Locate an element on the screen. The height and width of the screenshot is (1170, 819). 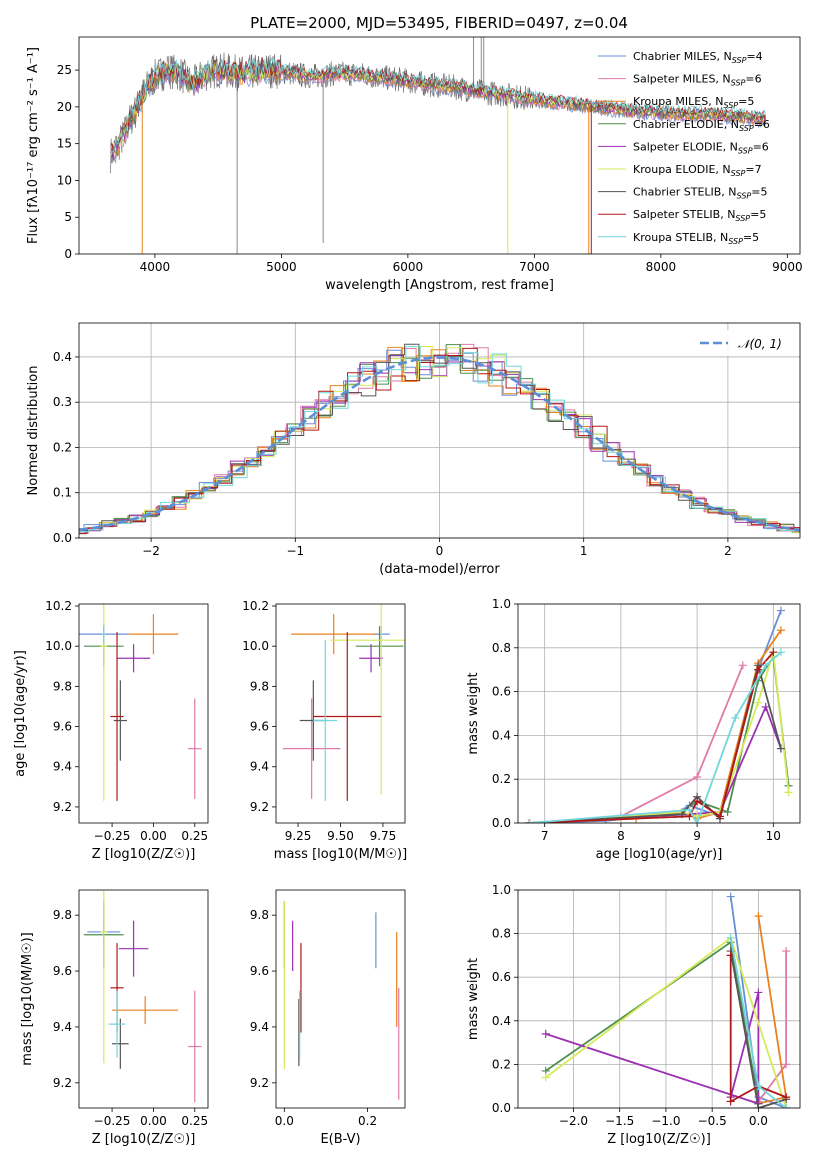
y-tick-label: 10.0 is located at coordinates (255, 646).